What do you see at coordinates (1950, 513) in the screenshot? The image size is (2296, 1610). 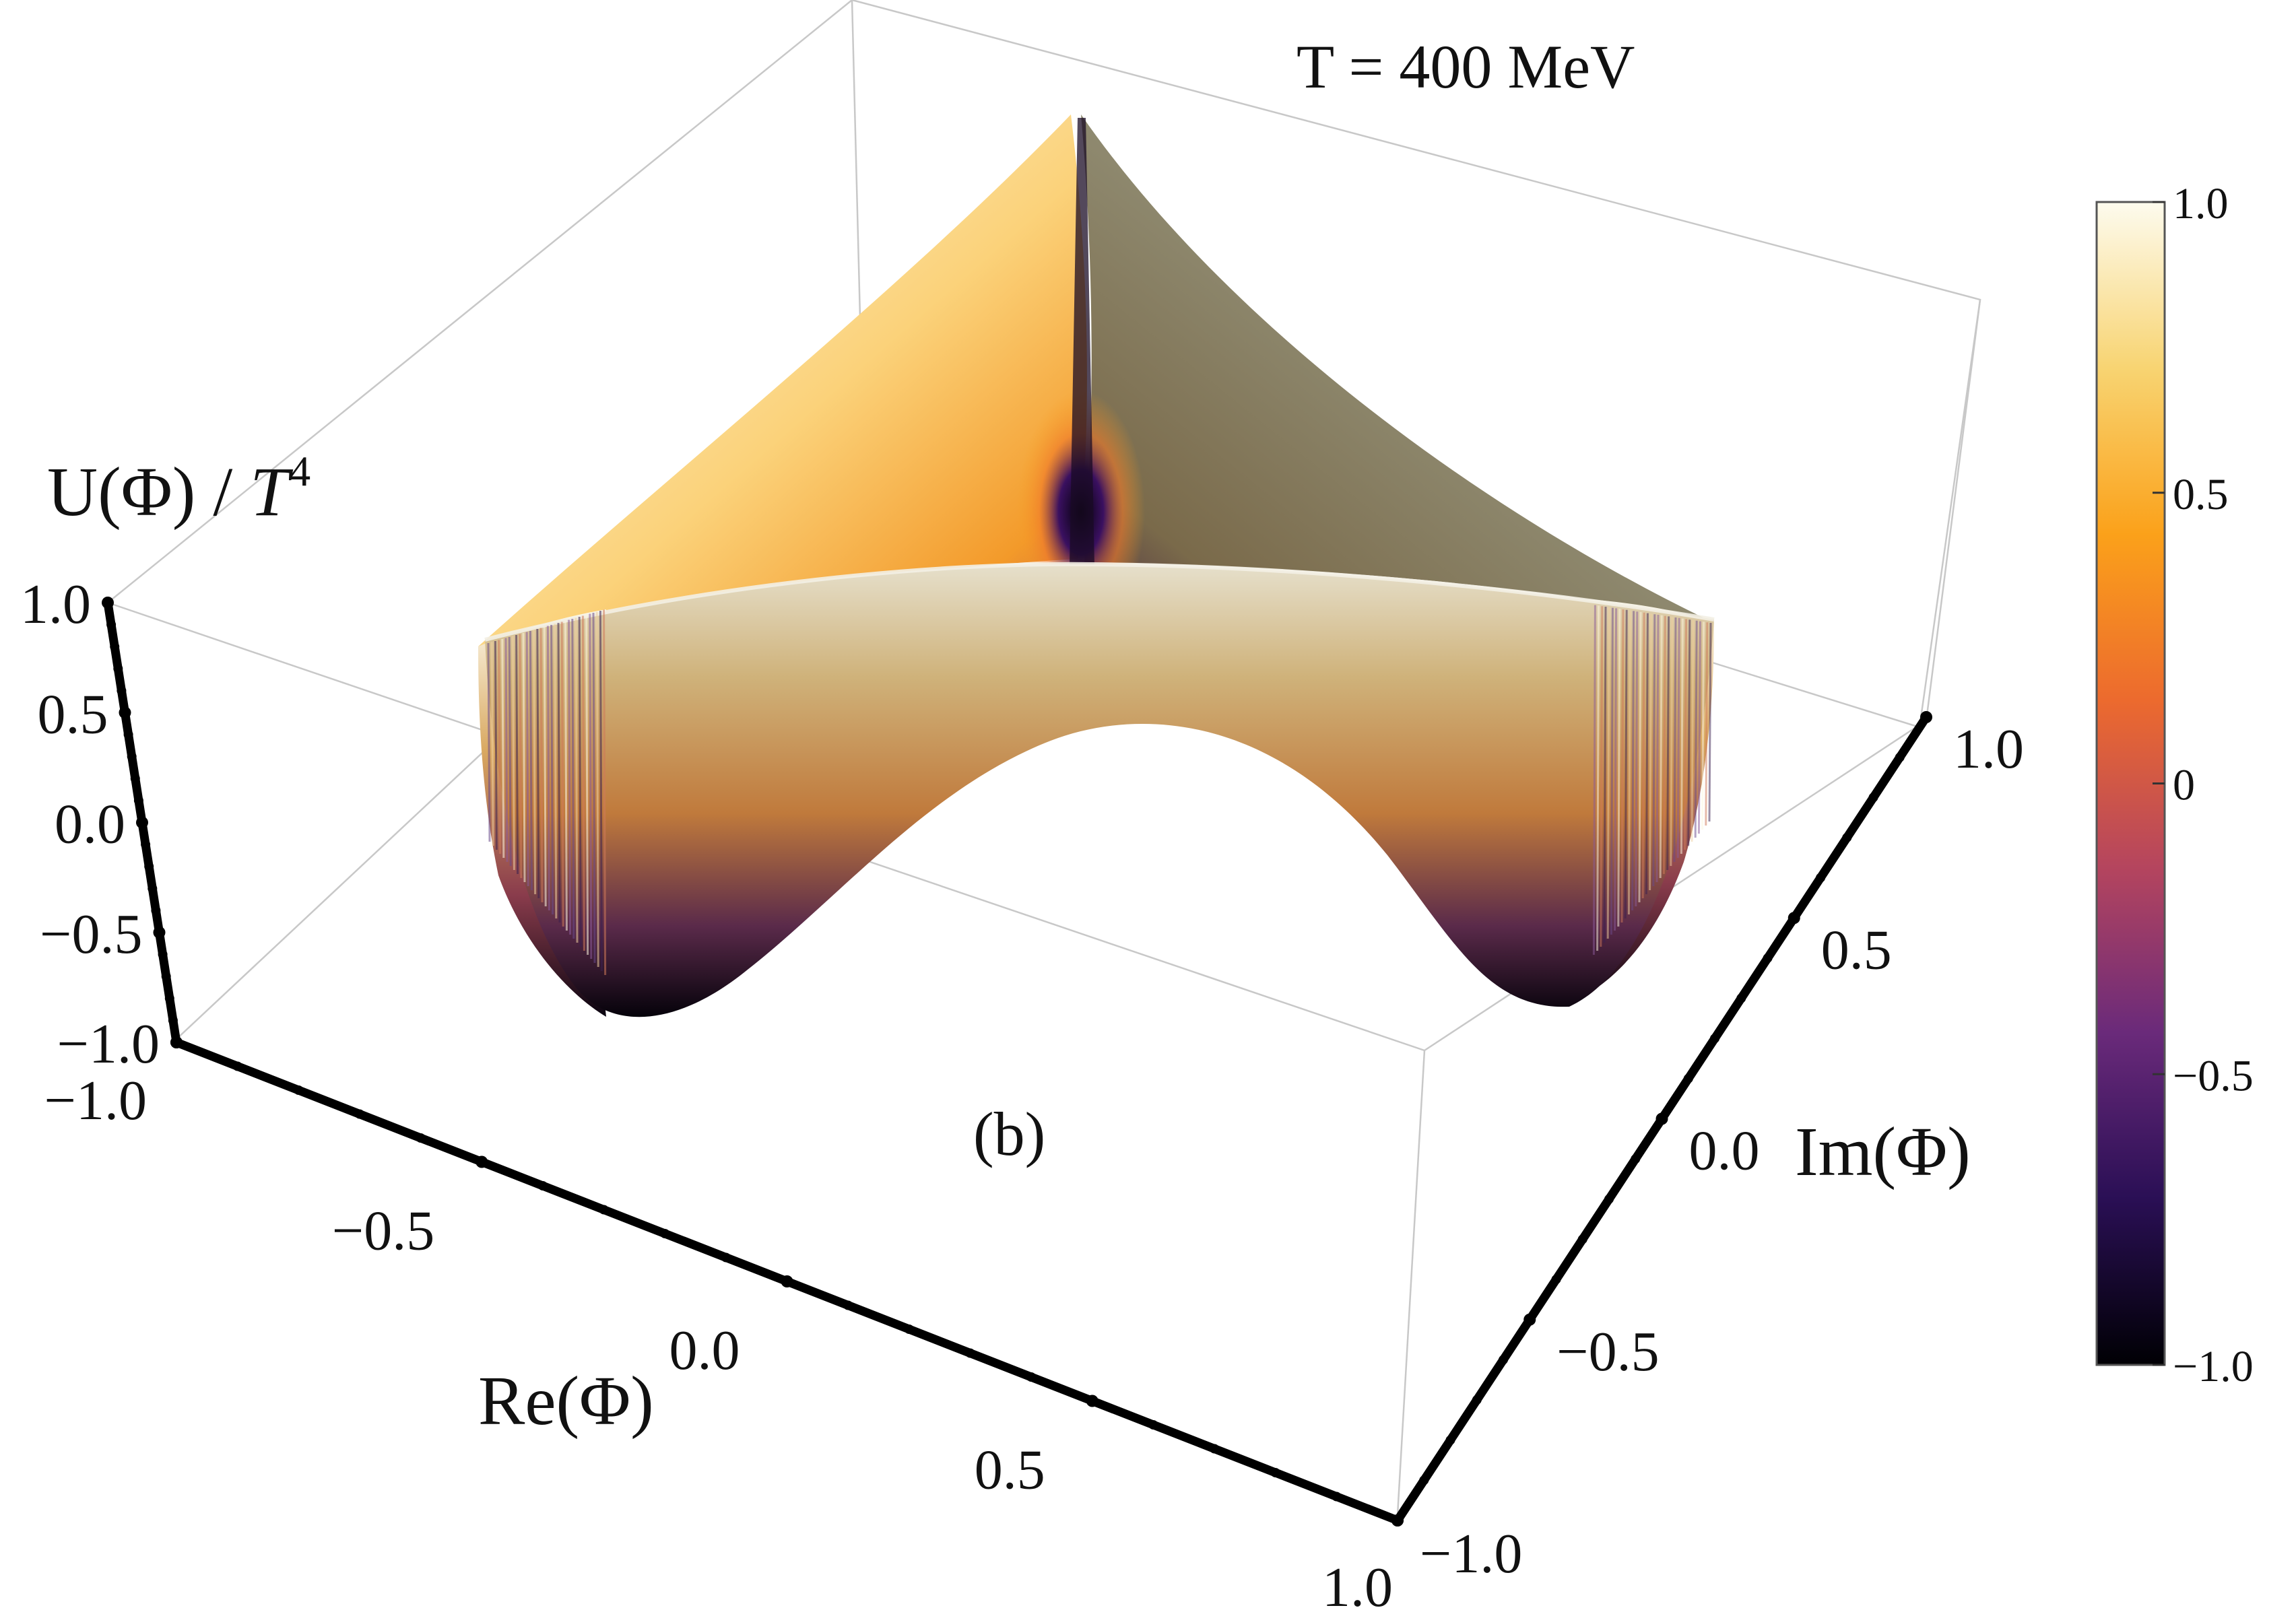 I see `box-right-vertical` at bounding box center [1950, 513].